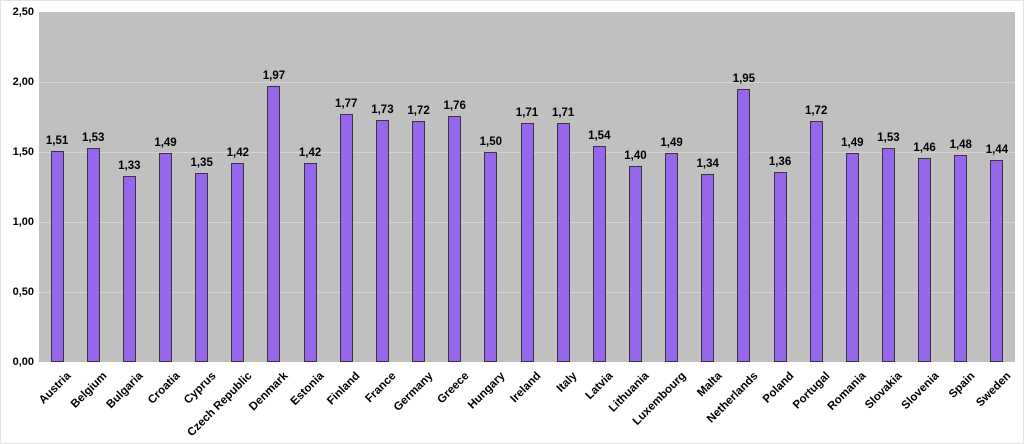 The width and height of the screenshot is (1024, 444). What do you see at coordinates (89, 390) in the screenshot?
I see `x-axis-label: Belgium` at bounding box center [89, 390].